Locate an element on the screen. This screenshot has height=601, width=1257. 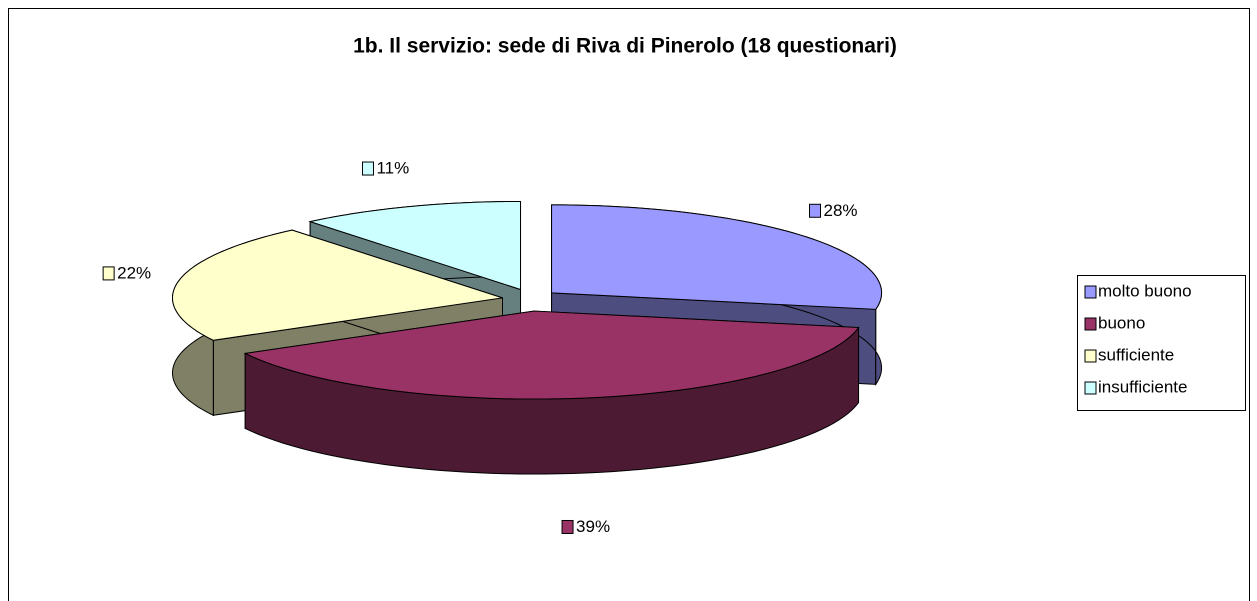
data-label: 22% is located at coordinates (134, 272).